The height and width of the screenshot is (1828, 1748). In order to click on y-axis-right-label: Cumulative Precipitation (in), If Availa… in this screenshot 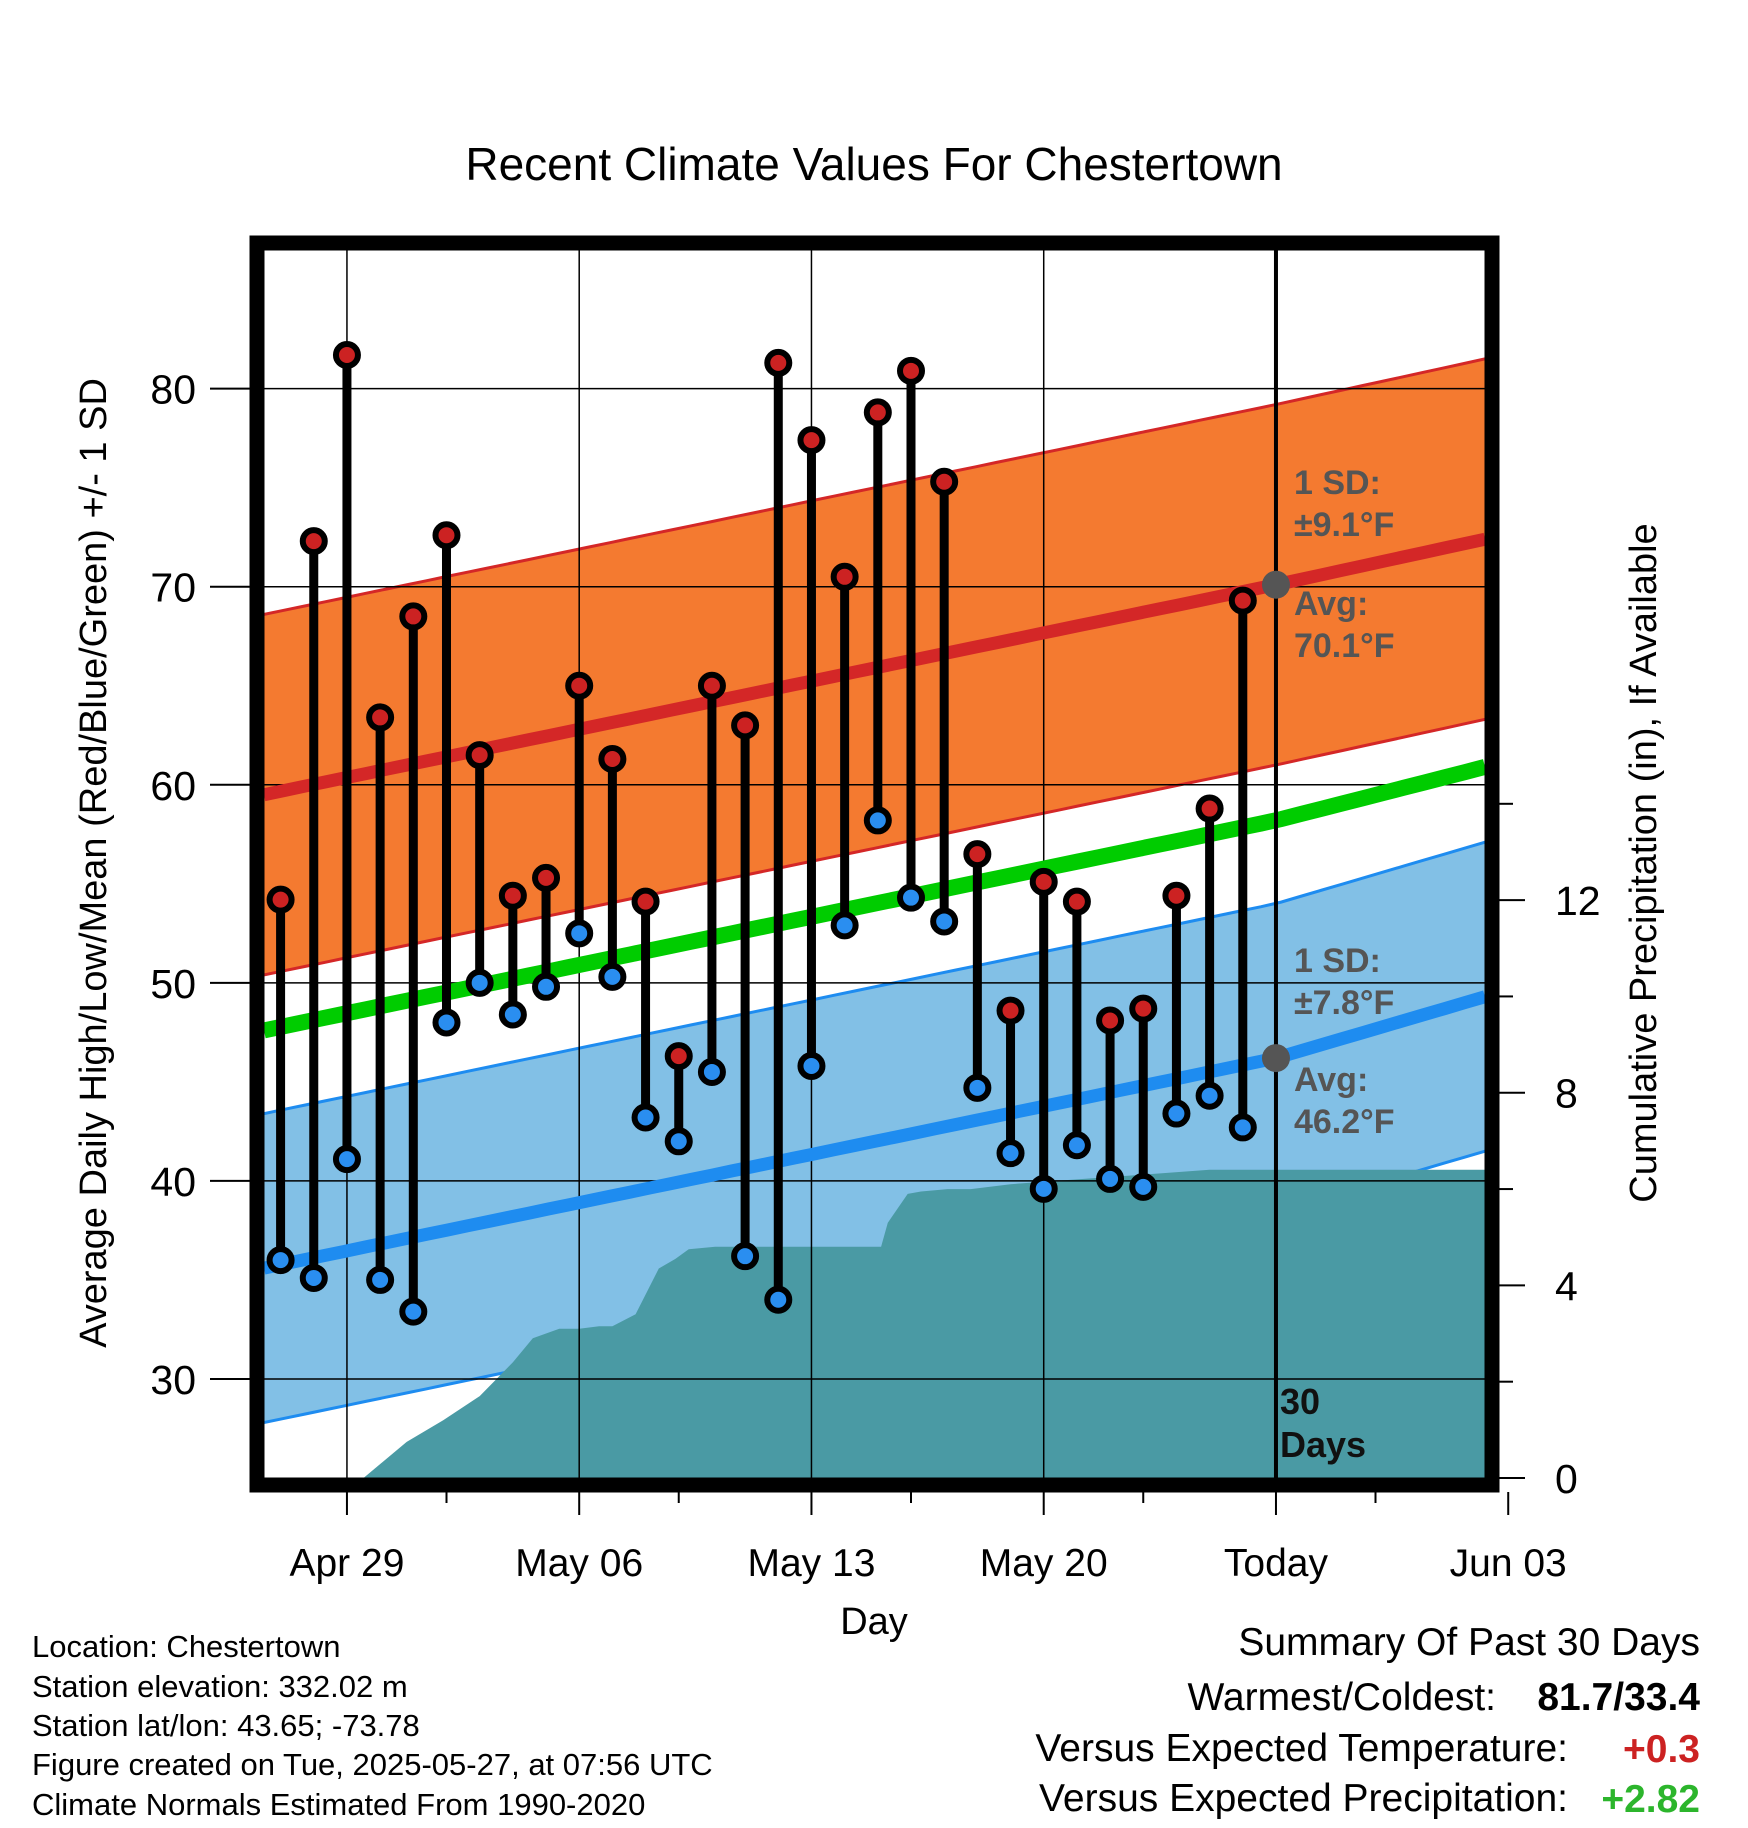, I will do `click(1644, 862)`.